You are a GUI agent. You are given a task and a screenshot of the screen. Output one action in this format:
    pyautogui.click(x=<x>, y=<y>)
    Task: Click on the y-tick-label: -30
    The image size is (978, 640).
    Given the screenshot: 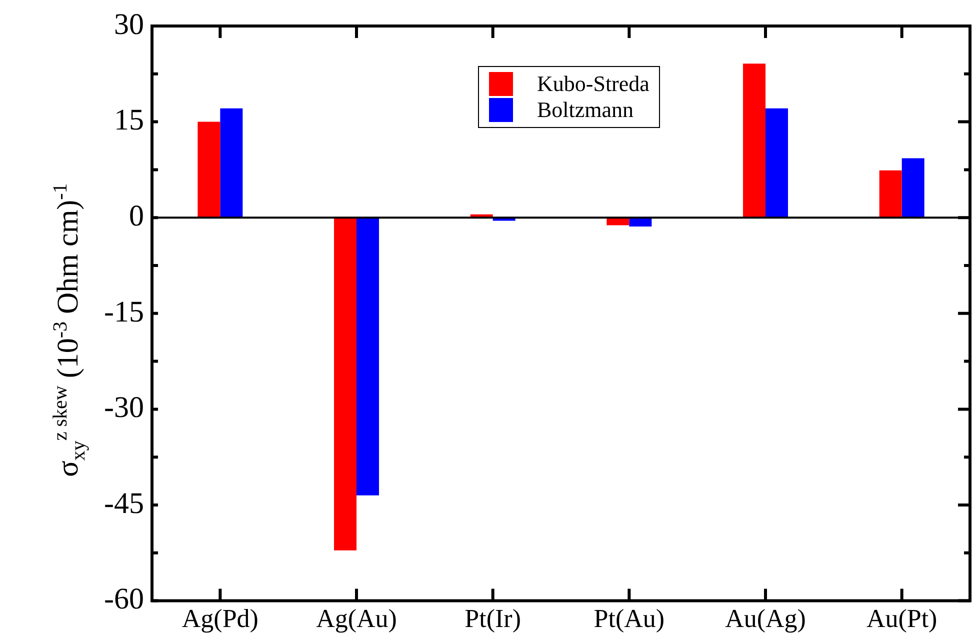 What is the action you would take?
    pyautogui.click(x=124, y=407)
    